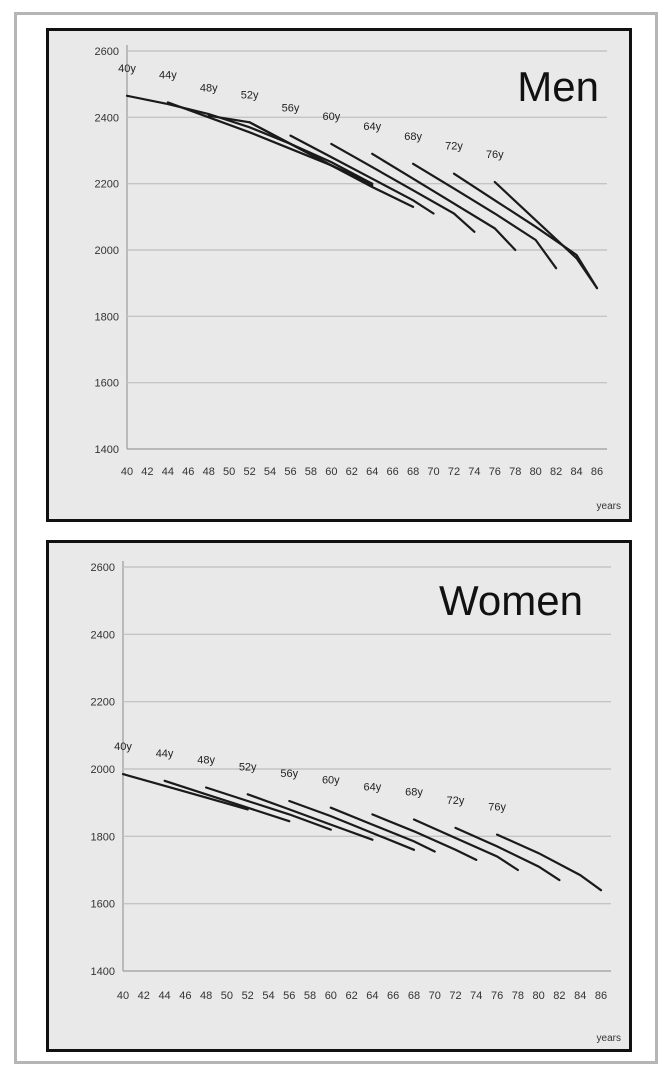 This screenshot has width=670, height=1072. What do you see at coordinates (556, 472) in the screenshot?
I see `x-tick-label: 82` at bounding box center [556, 472].